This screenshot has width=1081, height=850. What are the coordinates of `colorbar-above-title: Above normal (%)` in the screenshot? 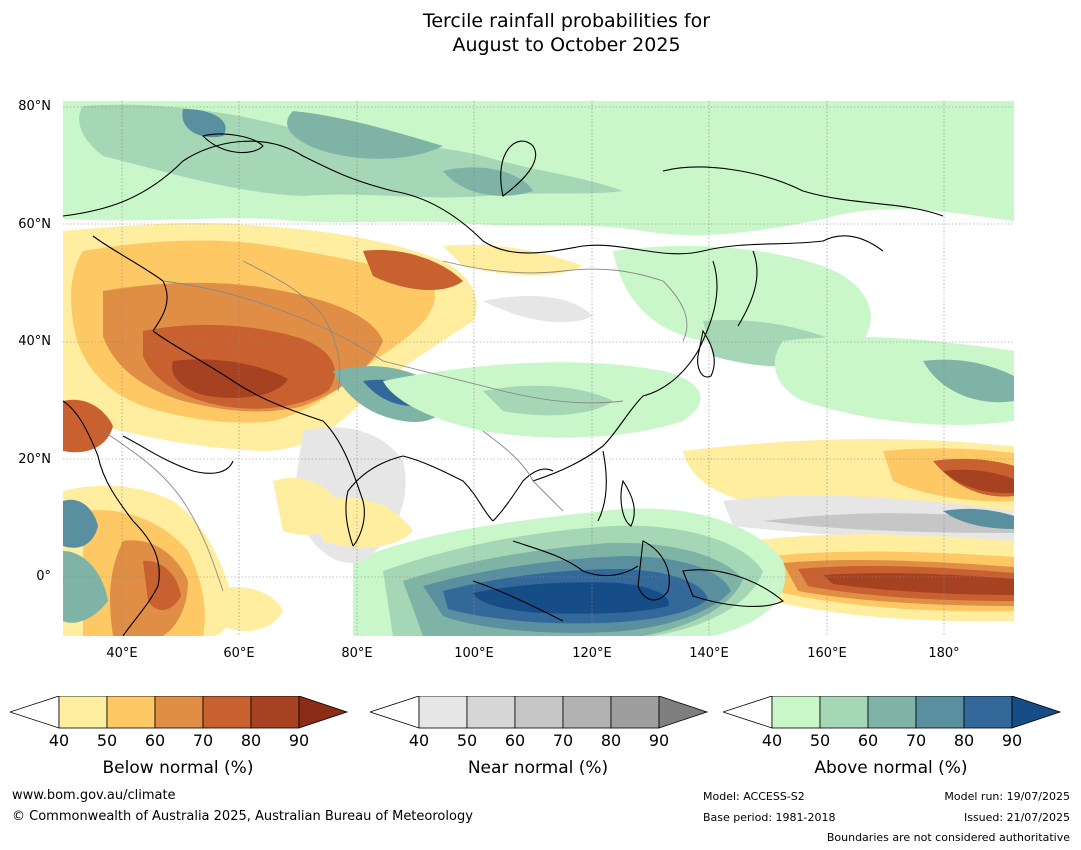 It's located at (891, 768).